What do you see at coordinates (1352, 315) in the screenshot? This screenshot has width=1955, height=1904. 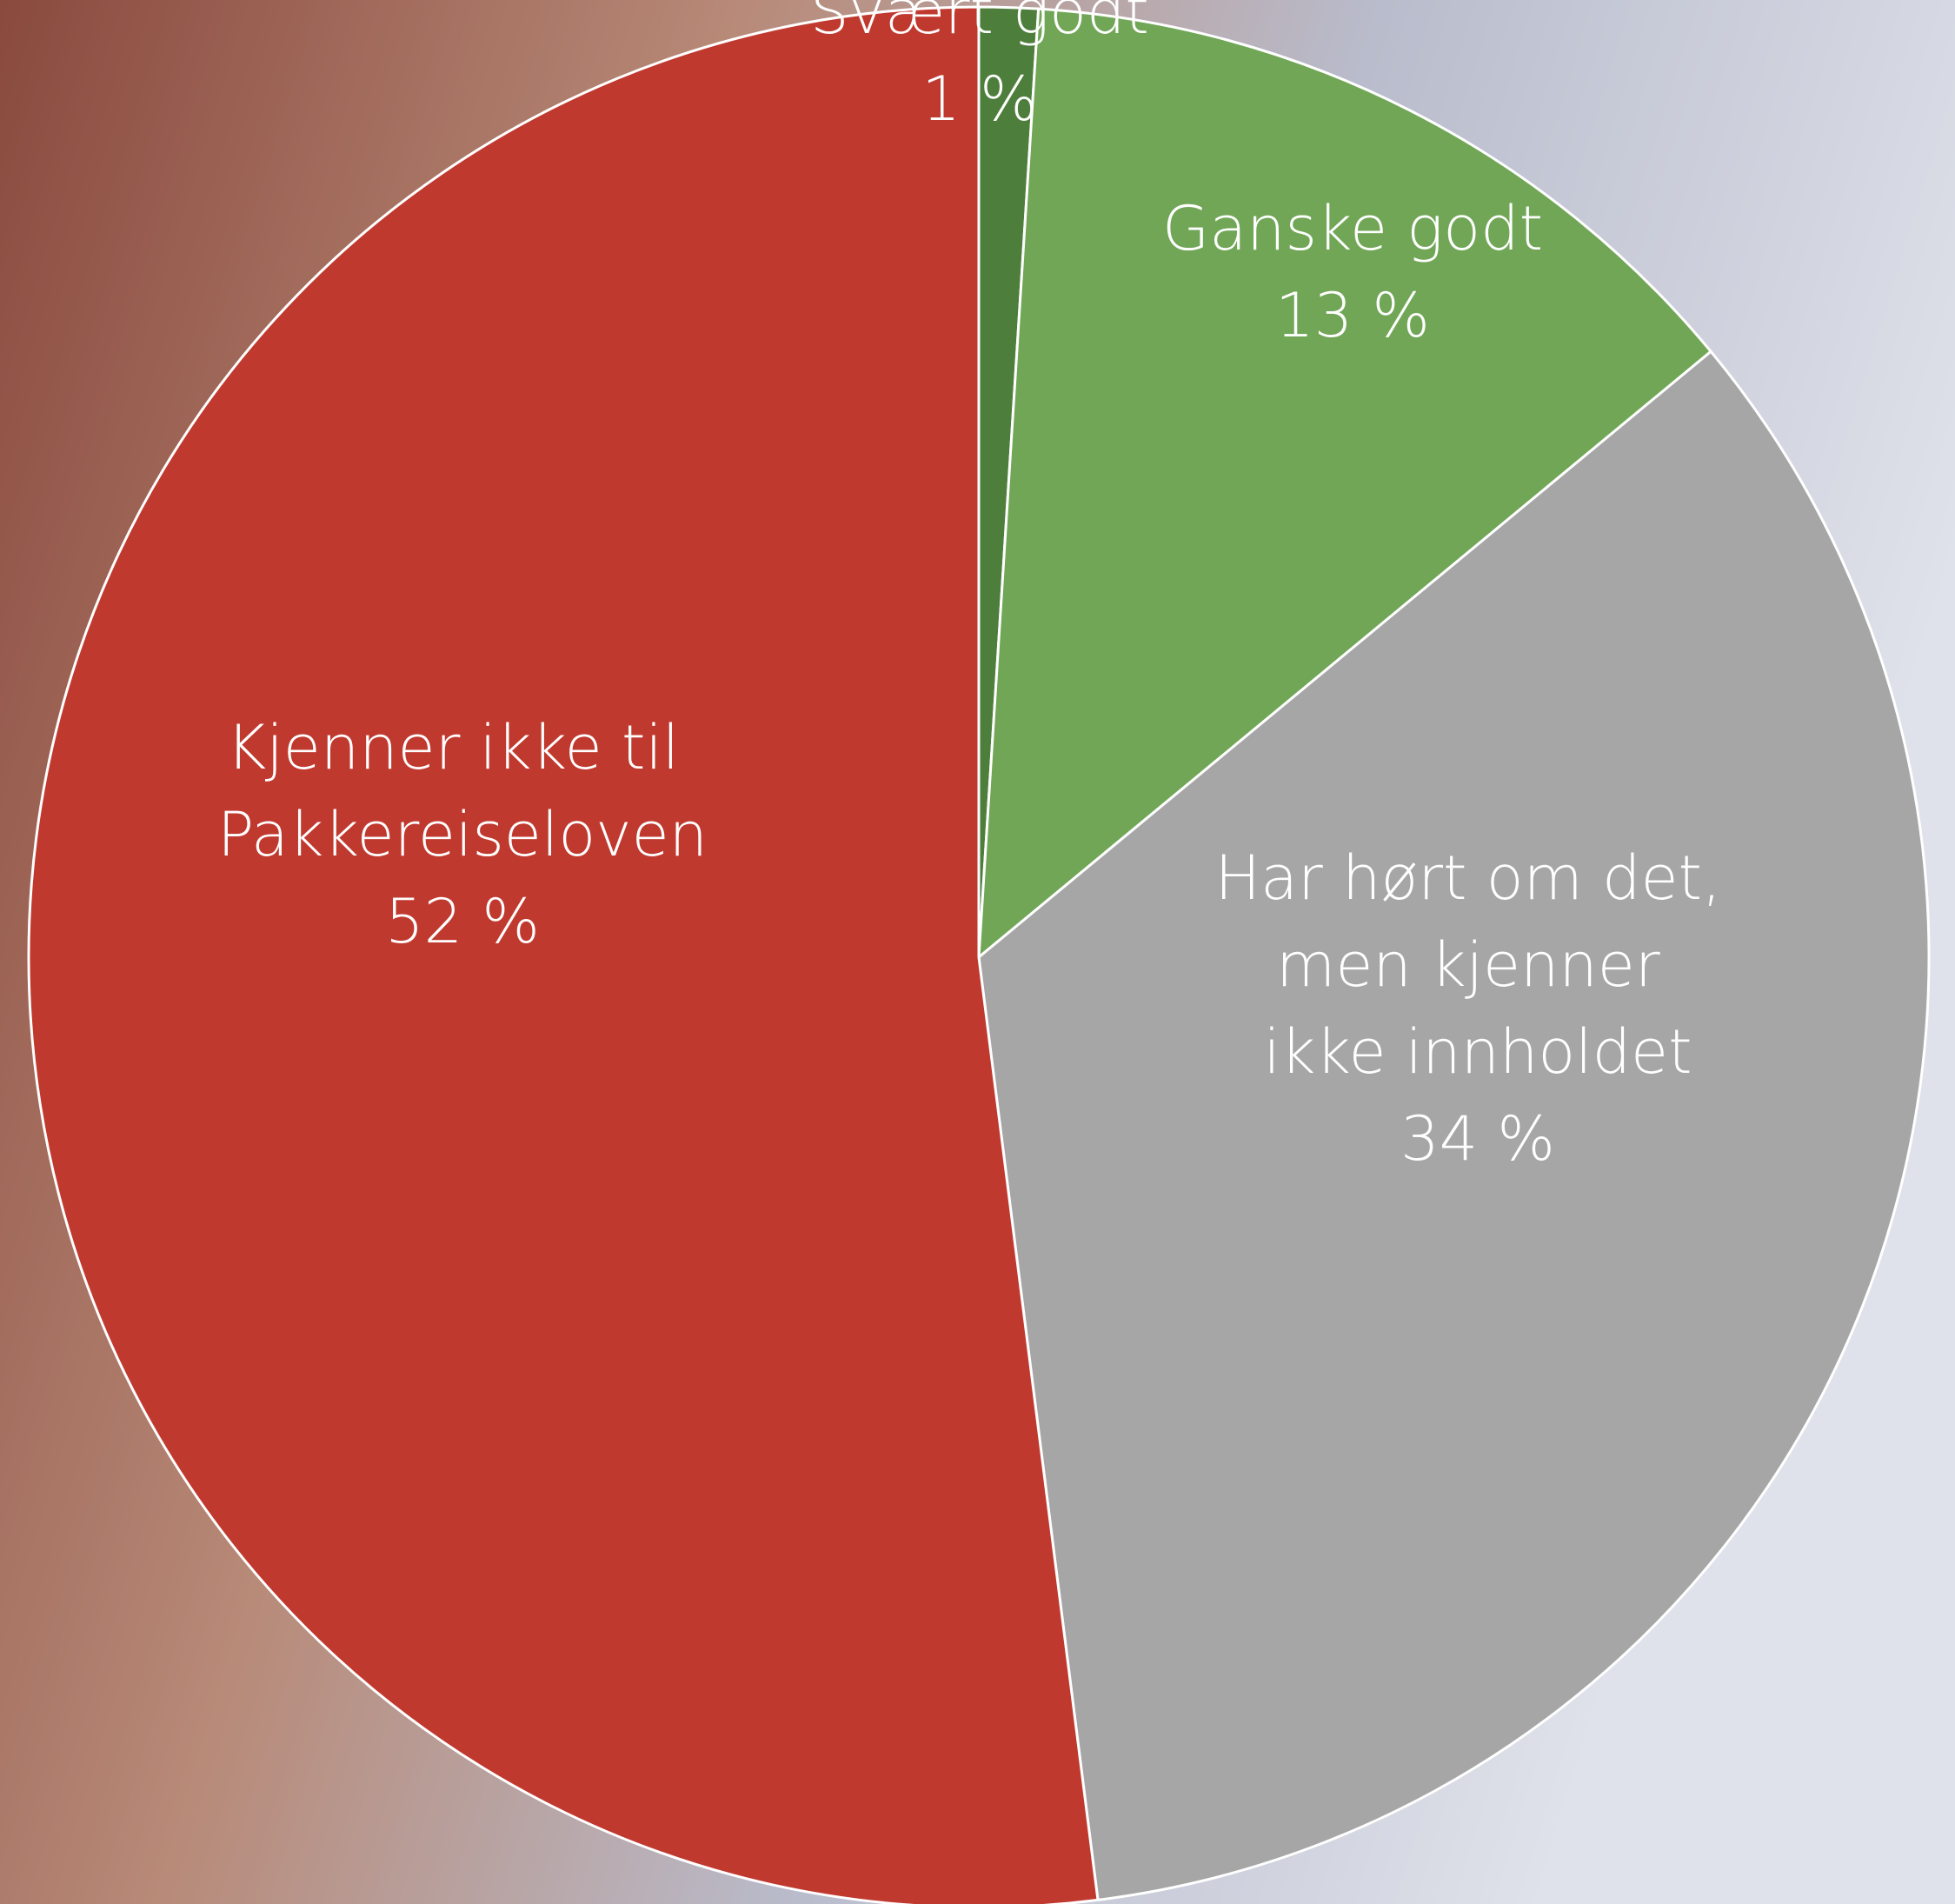 I see `value-label: 13 %` at bounding box center [1352, 315].